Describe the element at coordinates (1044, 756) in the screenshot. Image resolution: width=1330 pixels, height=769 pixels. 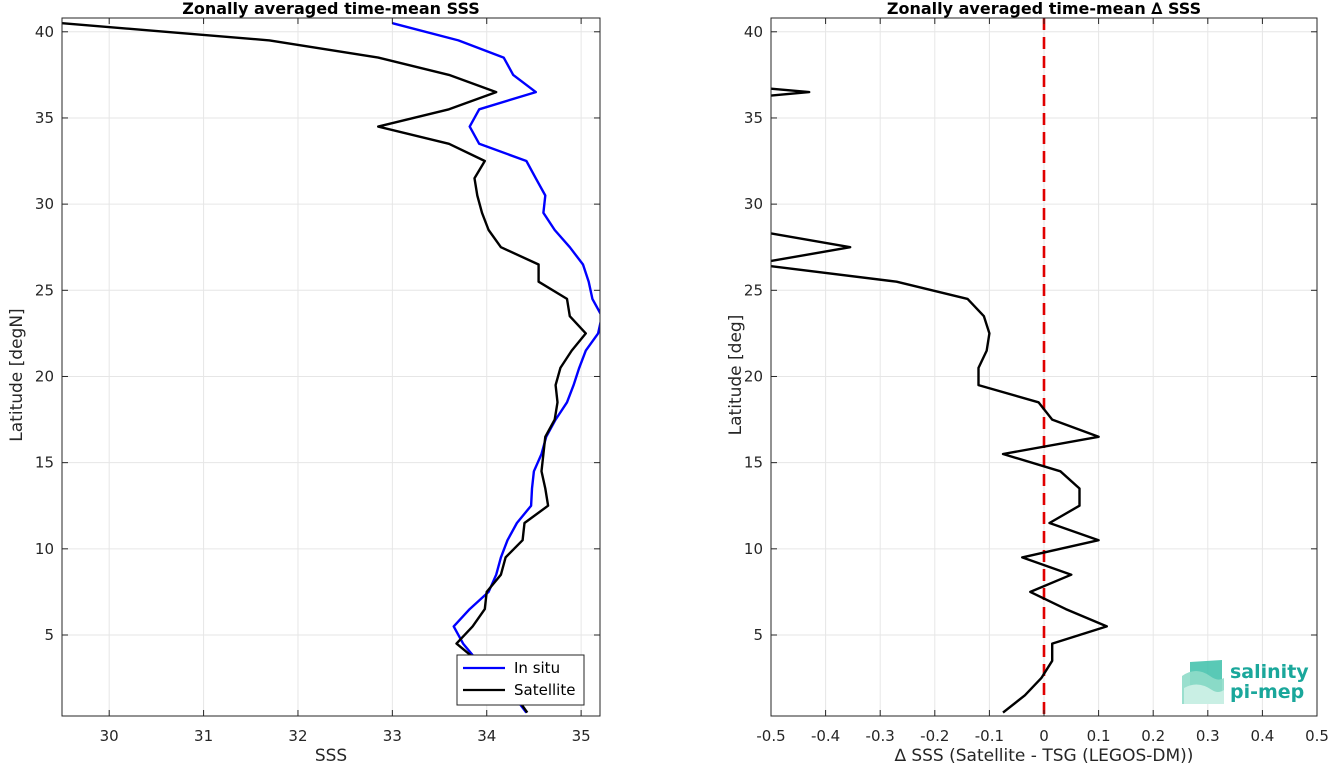
I see `x-axis-label: ∆ SSS (Satellite - TSG (LEGOS-DM))` at that location.